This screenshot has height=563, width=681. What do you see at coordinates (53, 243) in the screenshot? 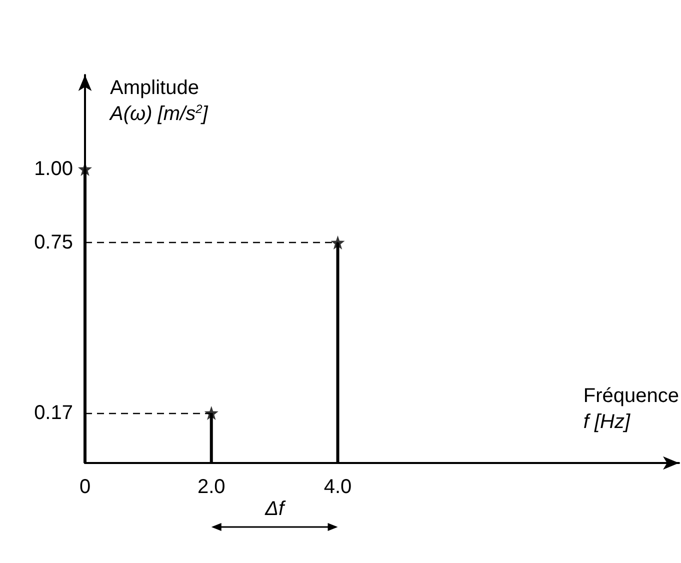
I see `y-tick-label: 0.75` at bounding box center [53, 243].